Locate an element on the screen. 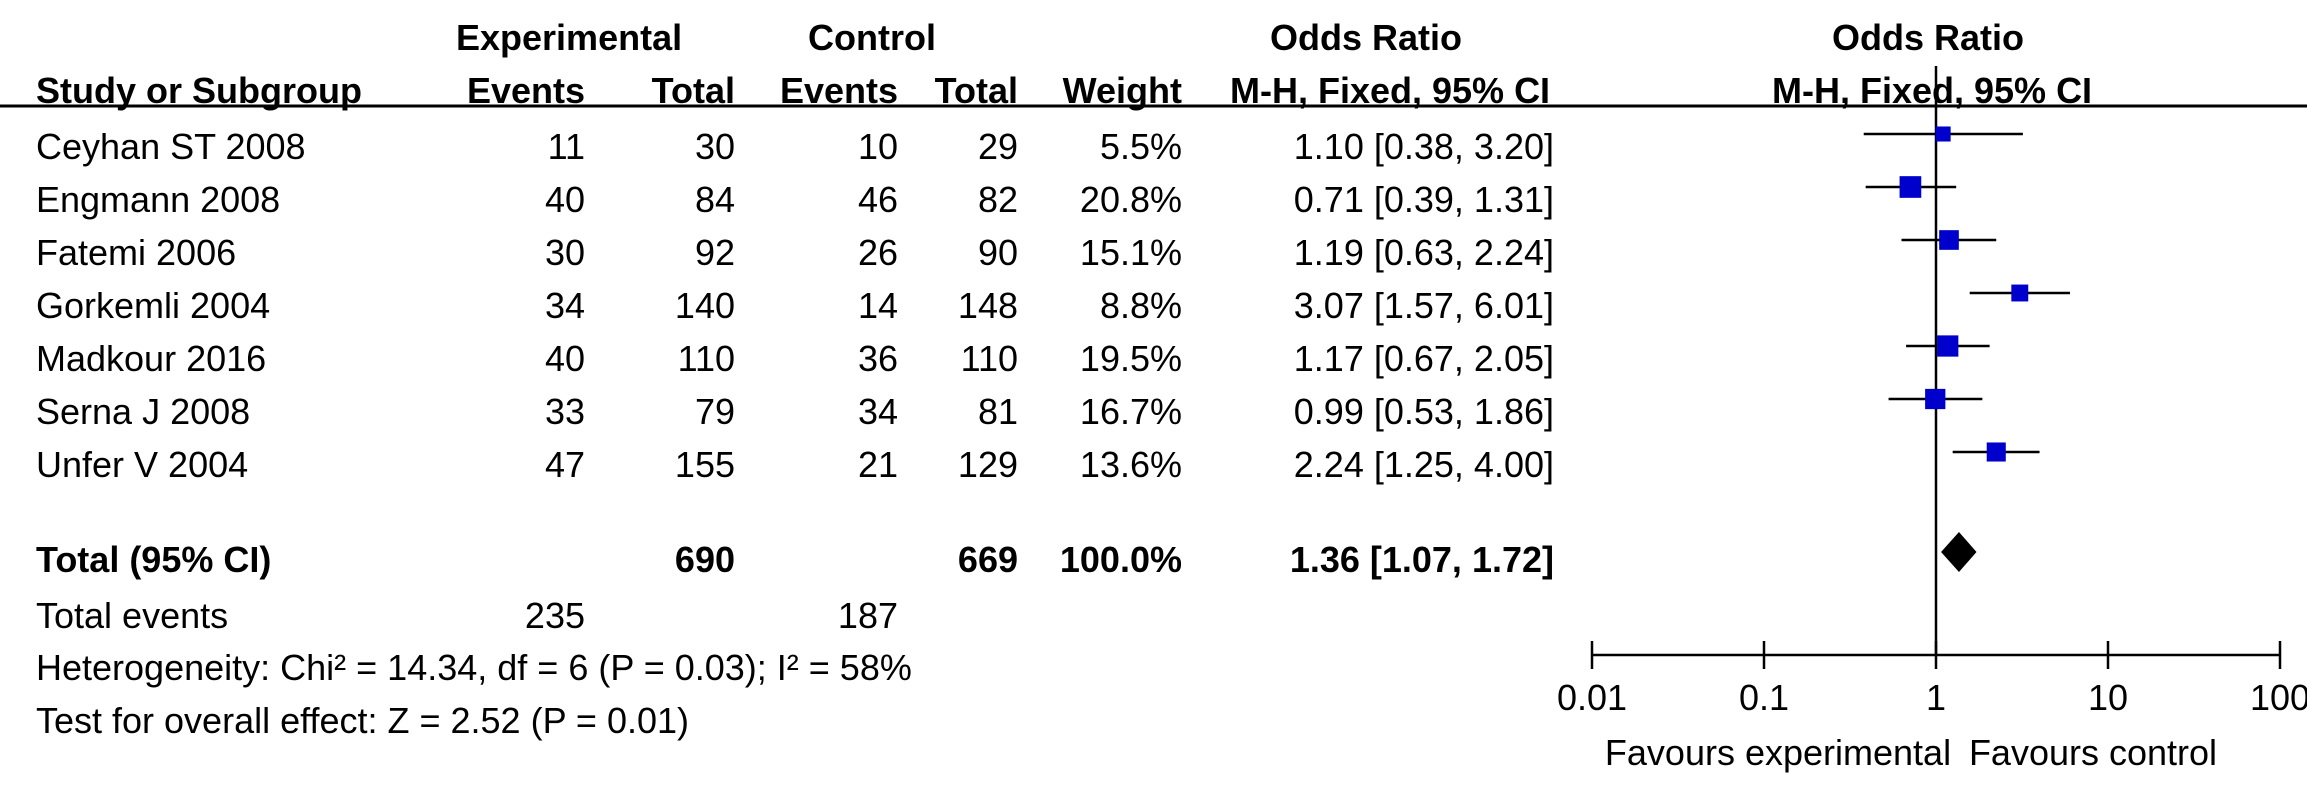  row-exp-events: 11 is located at coordinates (566, 146).